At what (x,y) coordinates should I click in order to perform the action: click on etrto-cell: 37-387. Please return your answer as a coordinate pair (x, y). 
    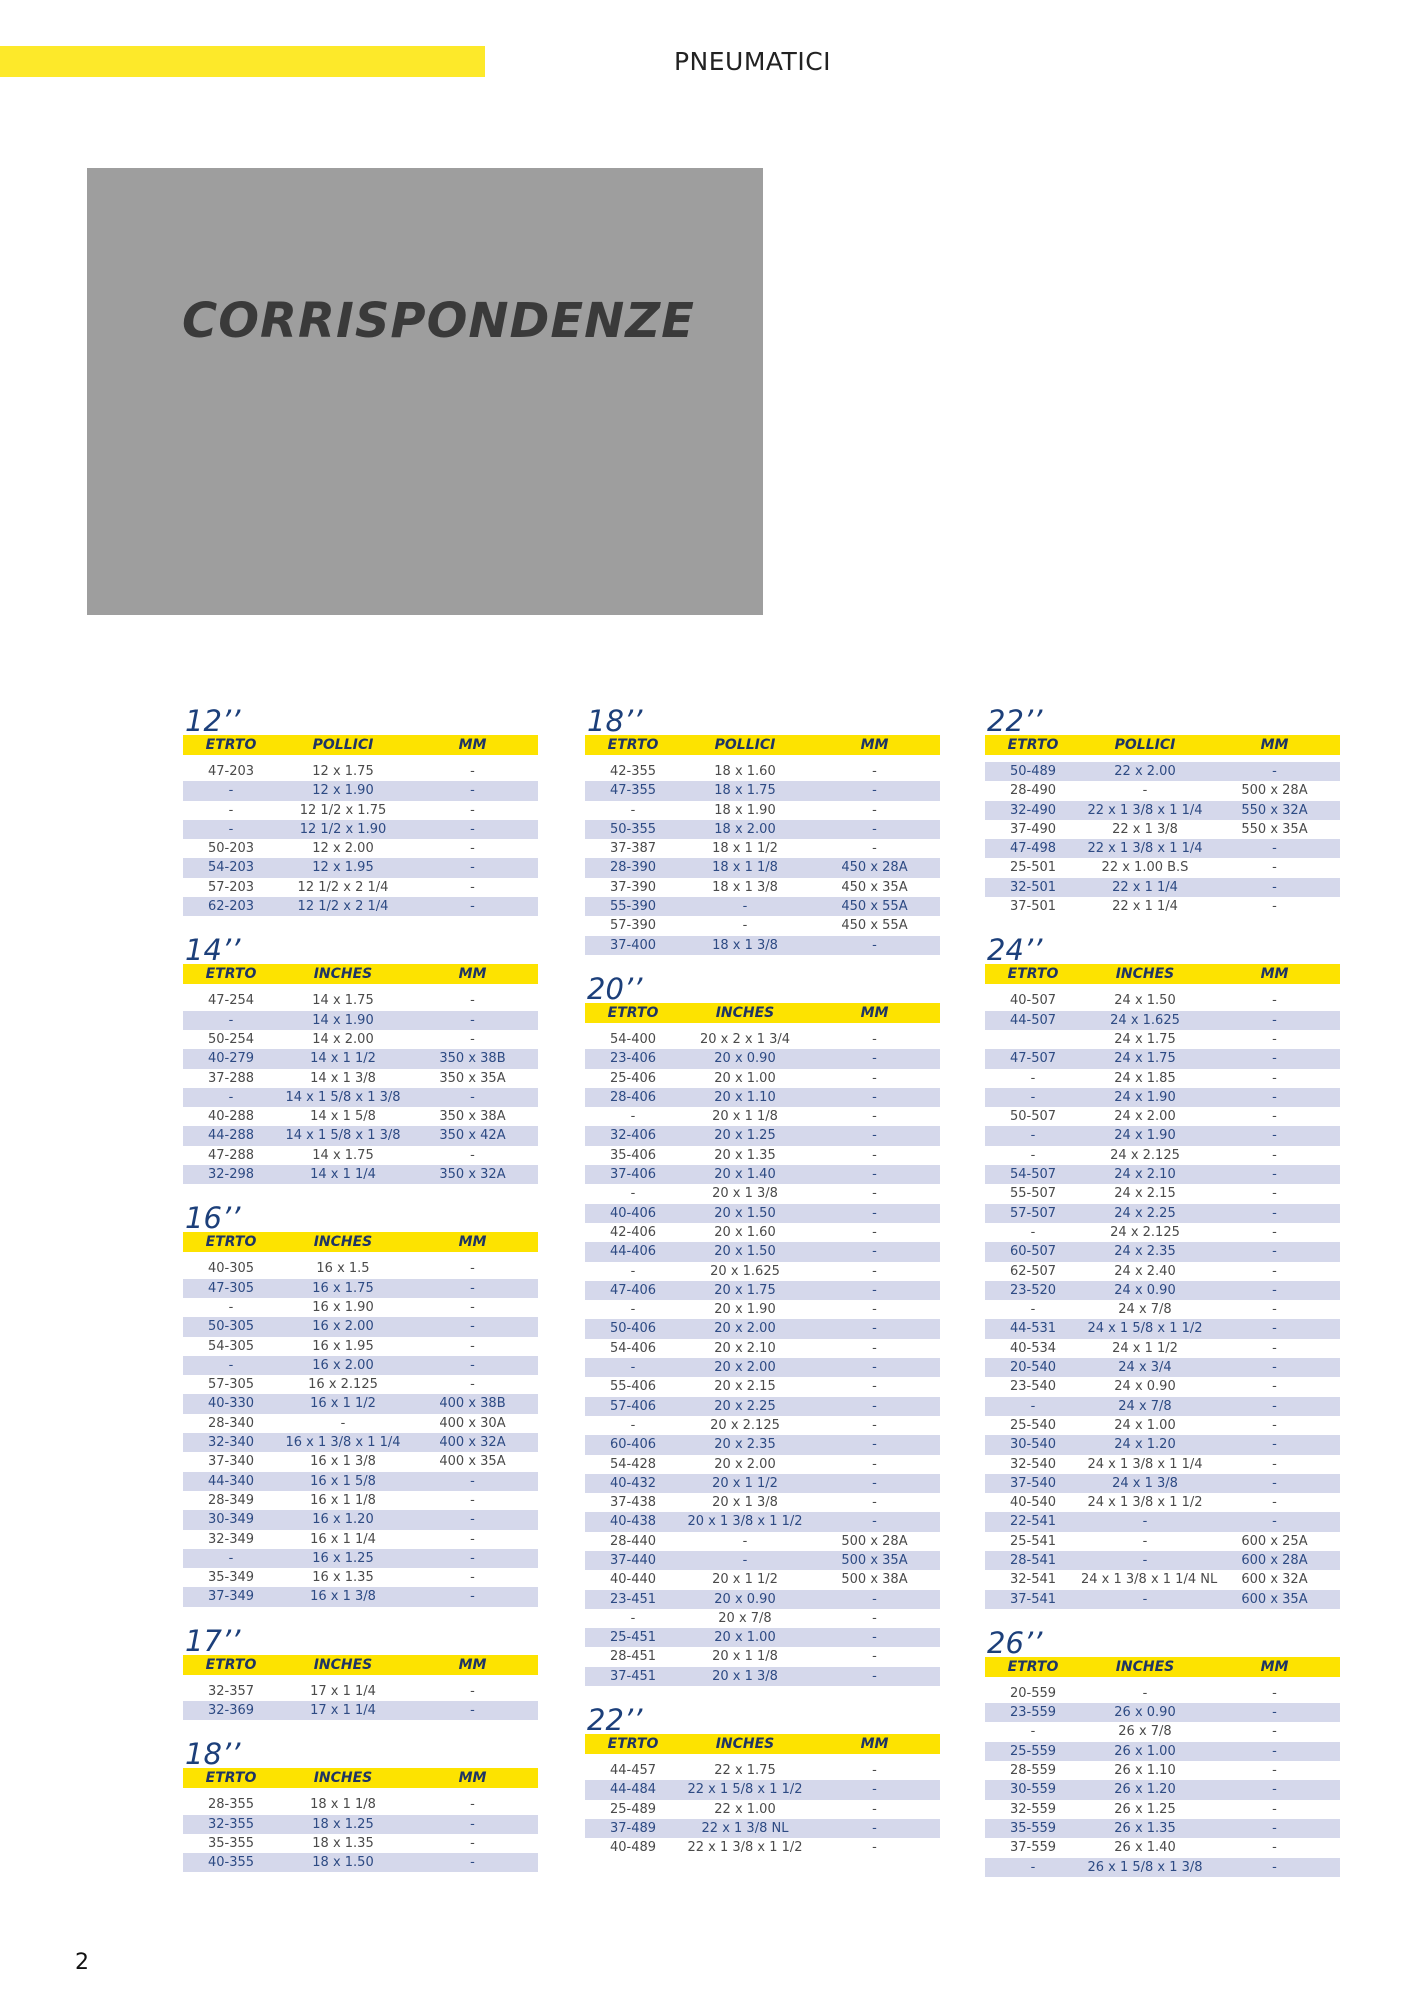
    Looking at the image, I should click on (633, 849).